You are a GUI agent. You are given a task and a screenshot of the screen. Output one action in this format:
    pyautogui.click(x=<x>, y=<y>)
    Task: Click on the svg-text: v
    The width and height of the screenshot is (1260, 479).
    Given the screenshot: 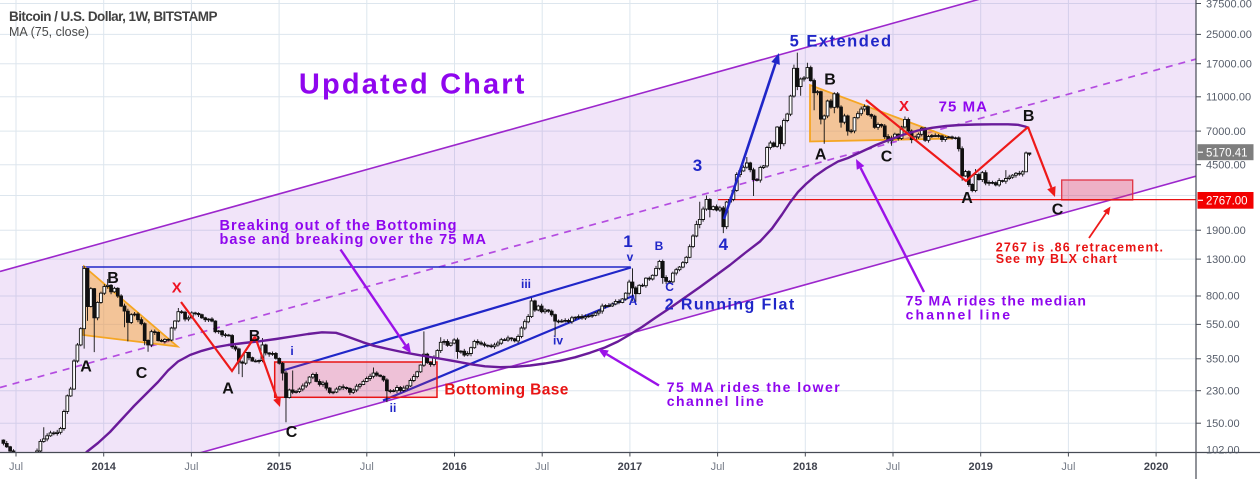 What is the action you would take?
    pyautogui.click(x=630, y=257)
    